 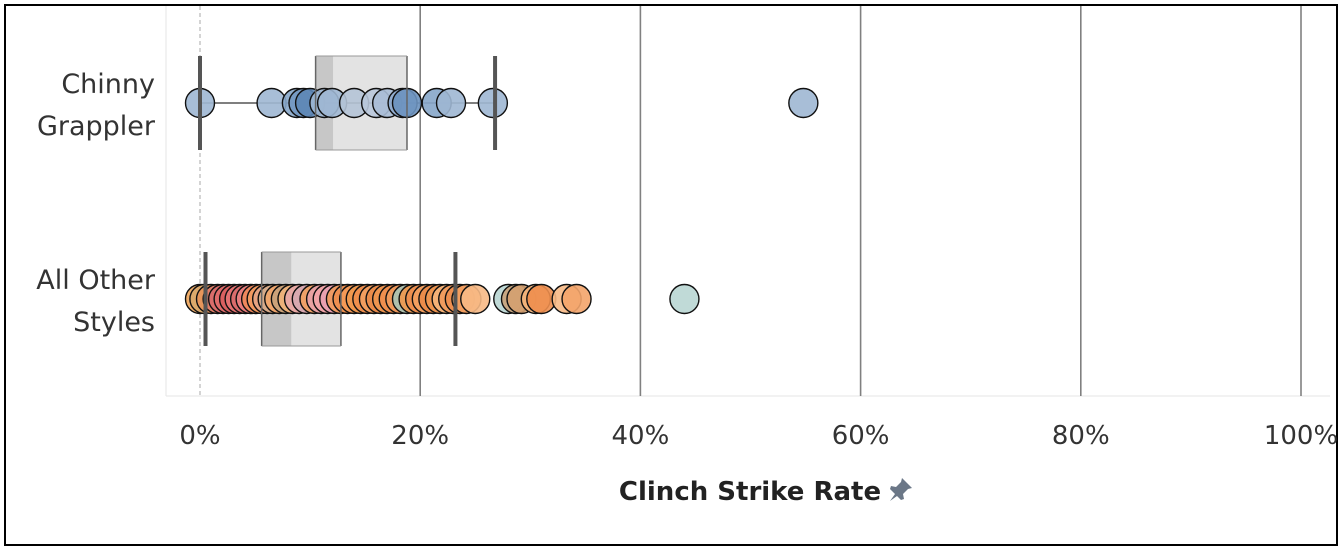 What do you see at coordinates (861, 436) in the screenshot?
I see `x-tick-label: 60%` at bounding box center [861, 436].